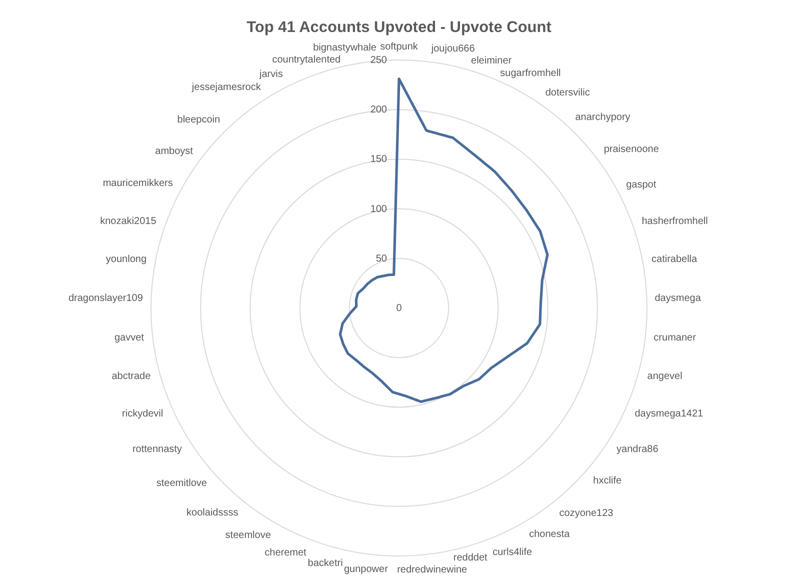 This screenshot has height=584, width=800. What do you see at coordinates (432, 570) in the screenshot?
I see `spoke-label: redredwinewine` at bounding box center [432, 570].